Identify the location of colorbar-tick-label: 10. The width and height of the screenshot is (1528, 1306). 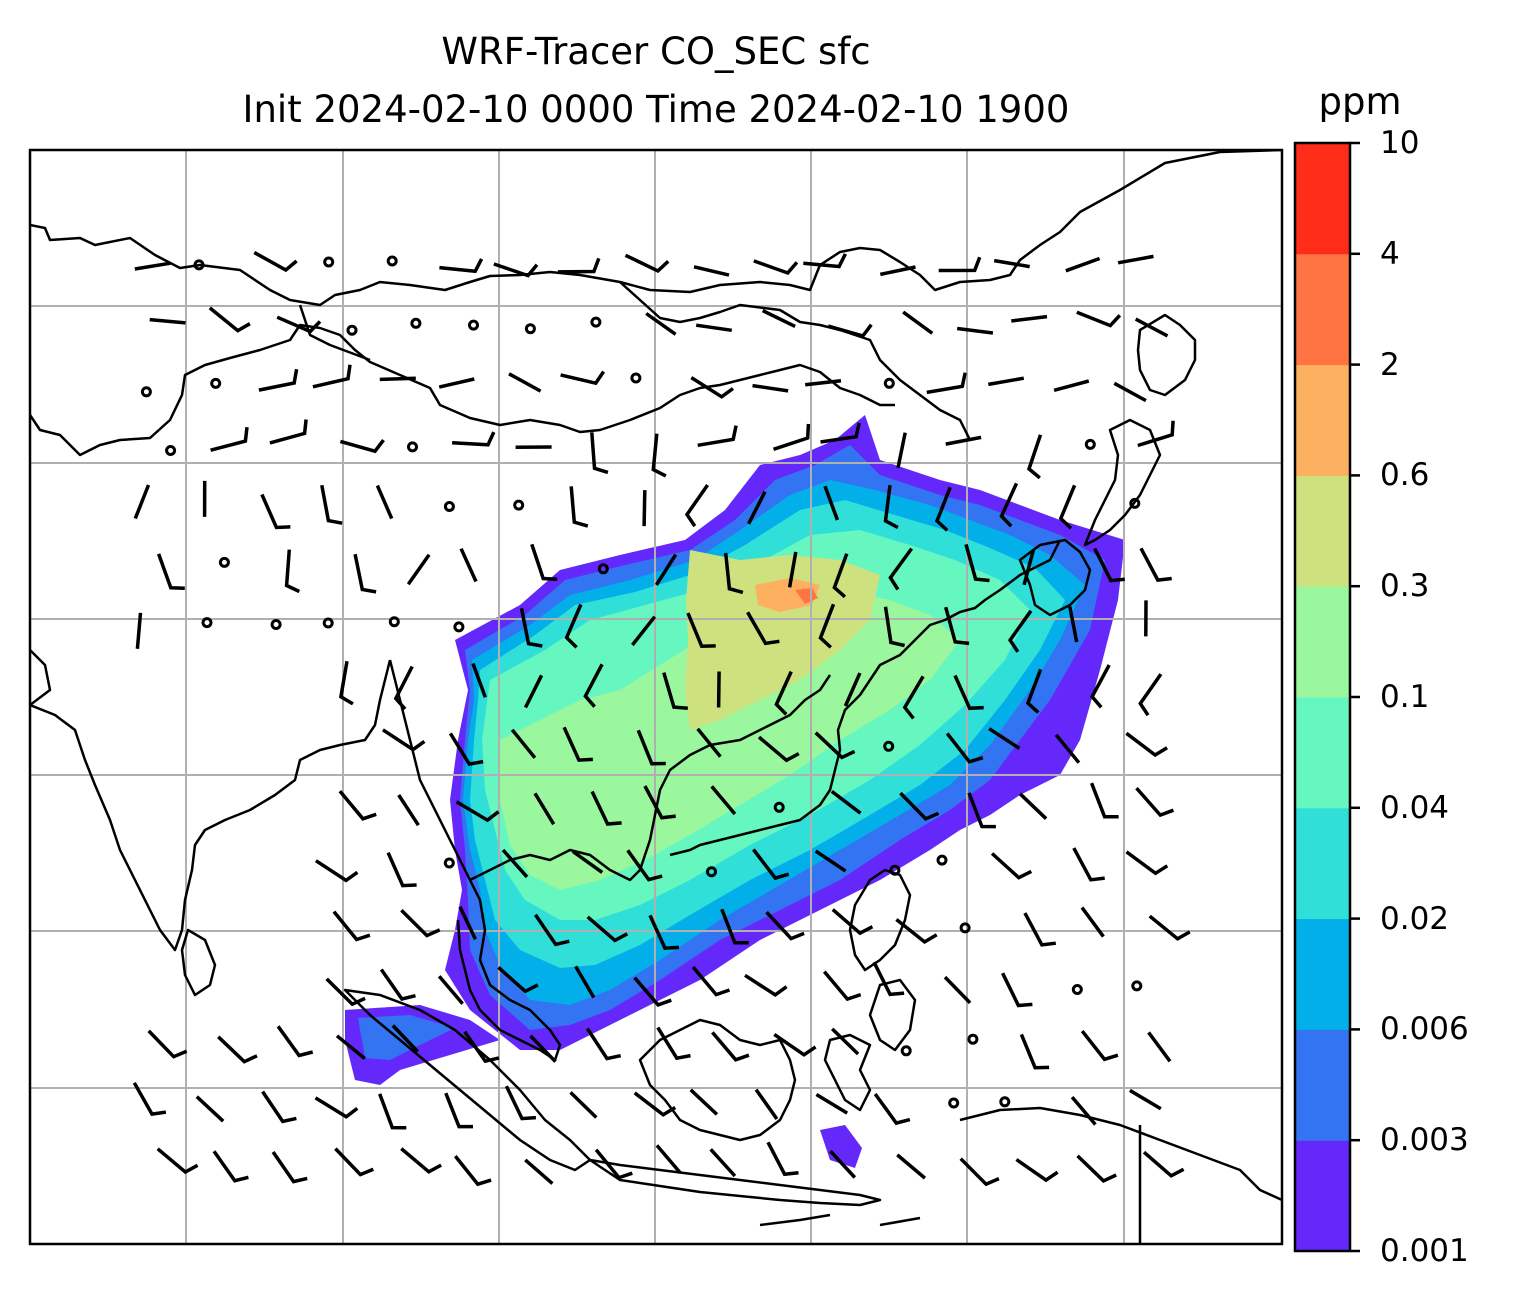
(1400, 143).